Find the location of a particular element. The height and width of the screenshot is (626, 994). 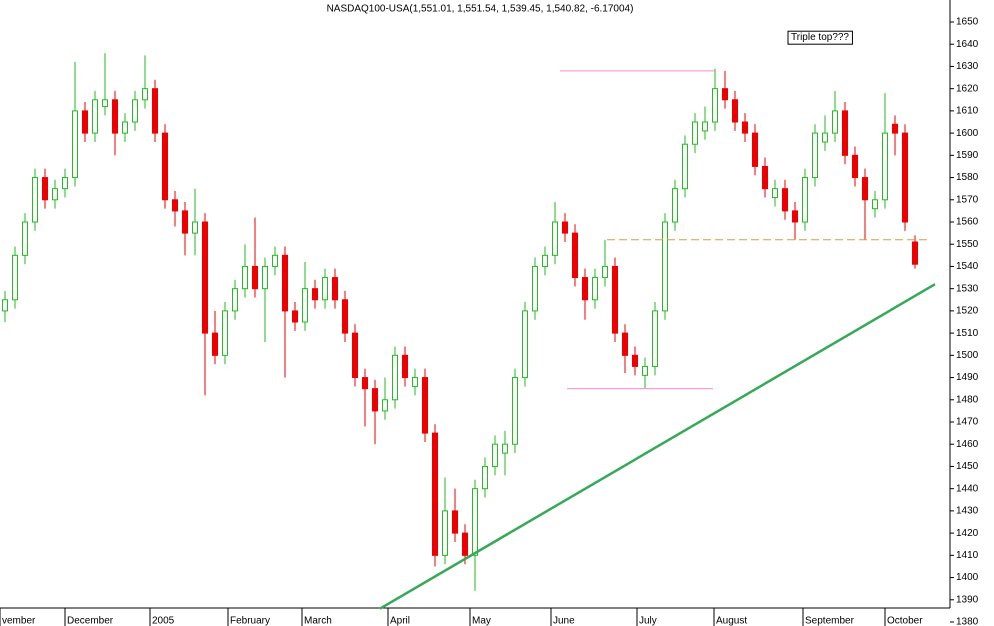

x-tick-label: September is located at coordinates (830, 621).